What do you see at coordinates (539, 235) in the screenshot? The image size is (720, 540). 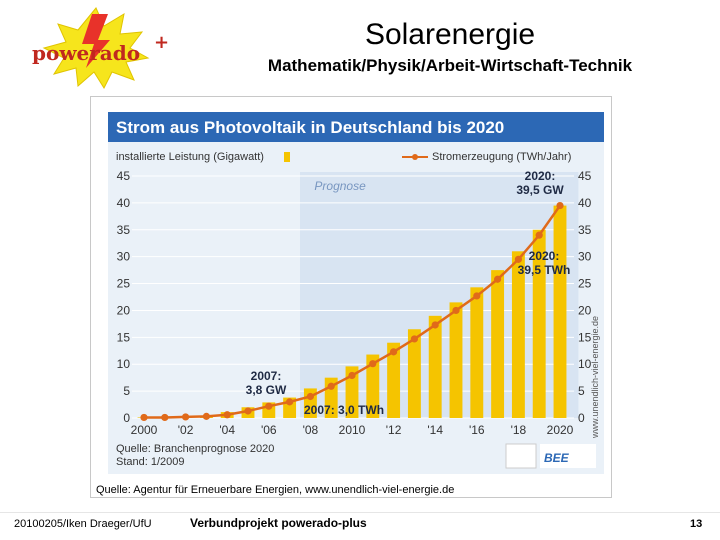 I see `twh-point-2019` at bounding box center [539, 235].